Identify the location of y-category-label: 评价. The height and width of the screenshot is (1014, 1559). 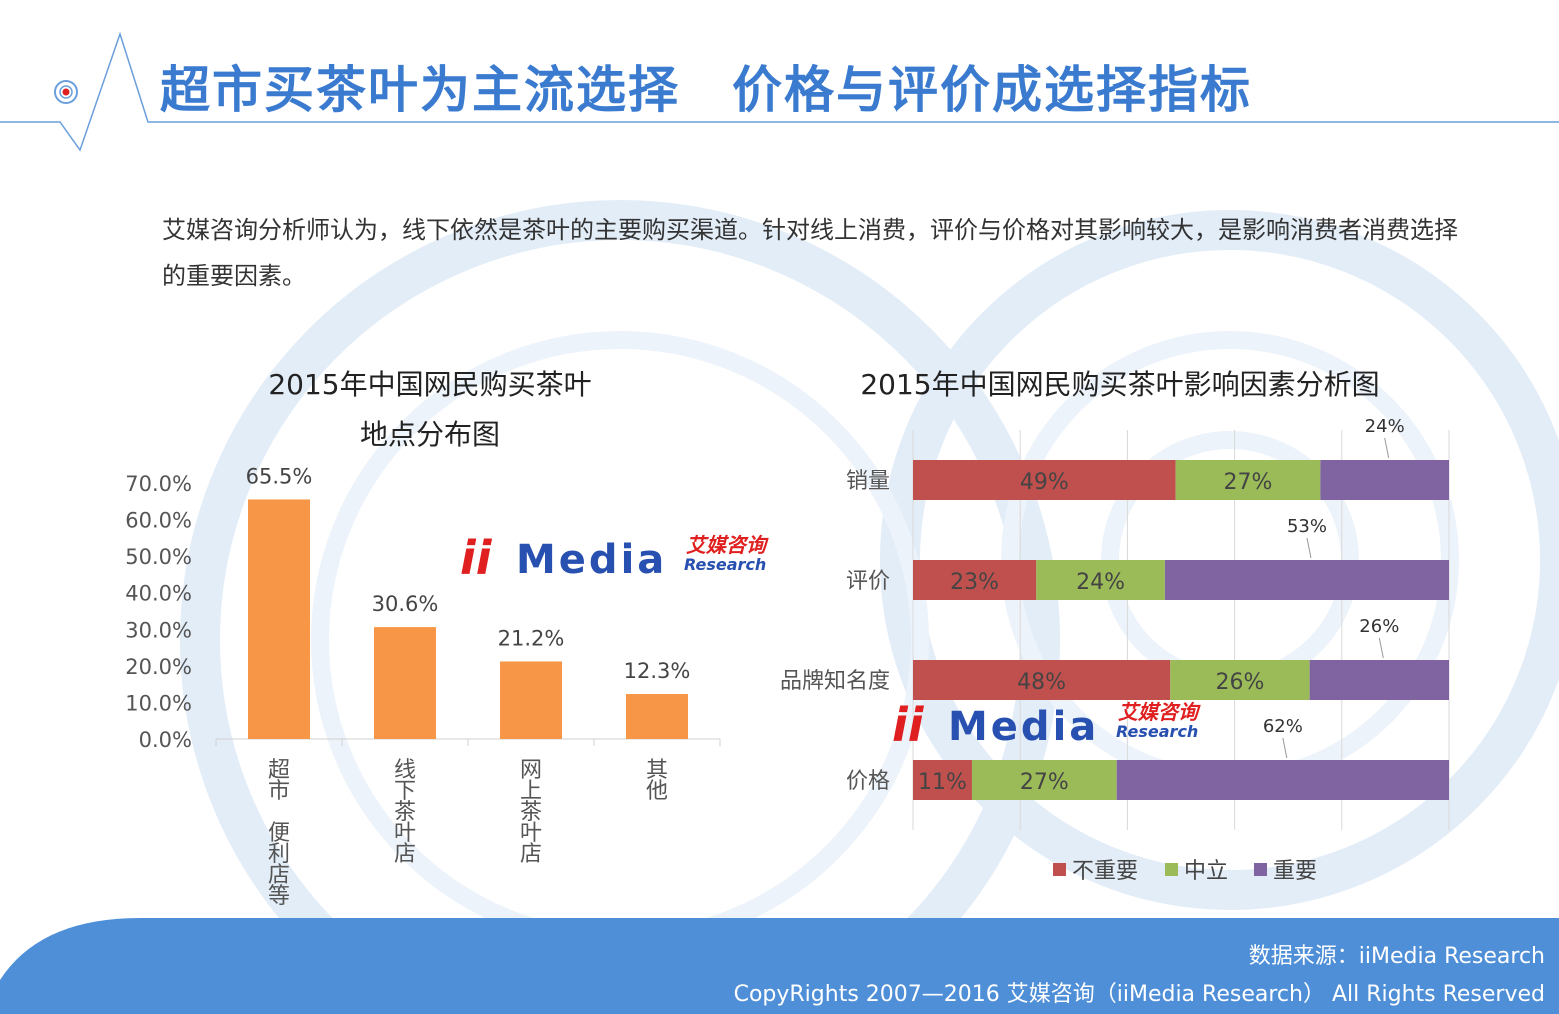
(868, 581).